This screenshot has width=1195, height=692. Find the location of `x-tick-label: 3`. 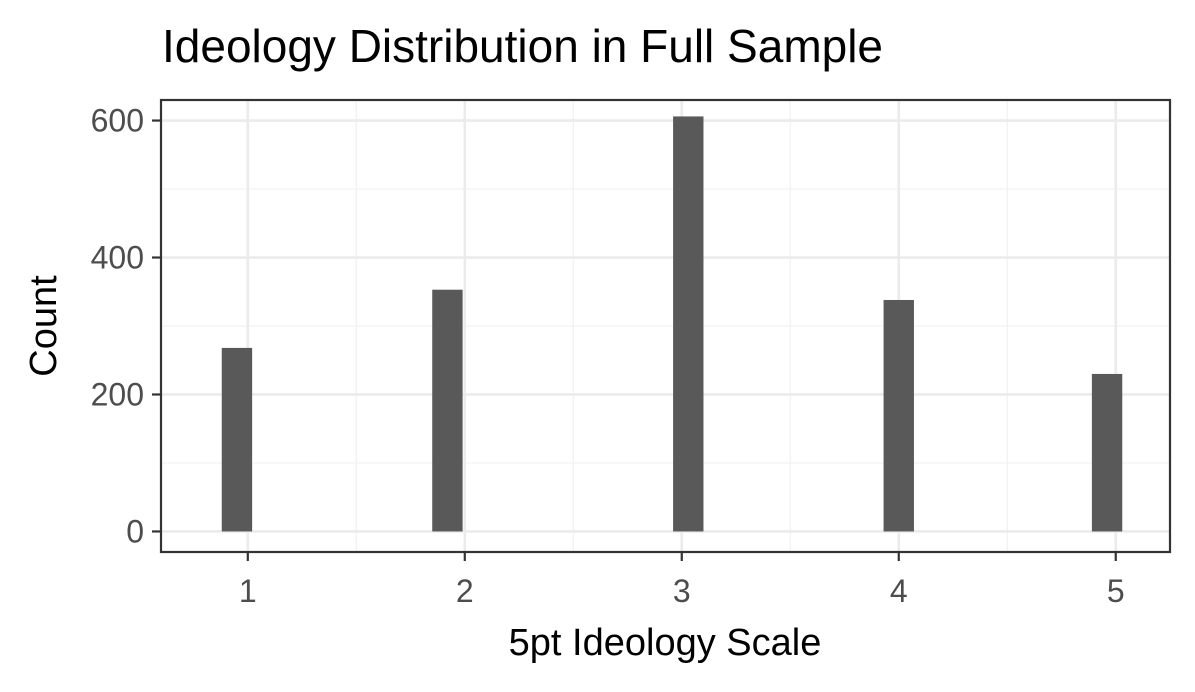

x-tick-label: 3 is located at coordinates (682, 591).